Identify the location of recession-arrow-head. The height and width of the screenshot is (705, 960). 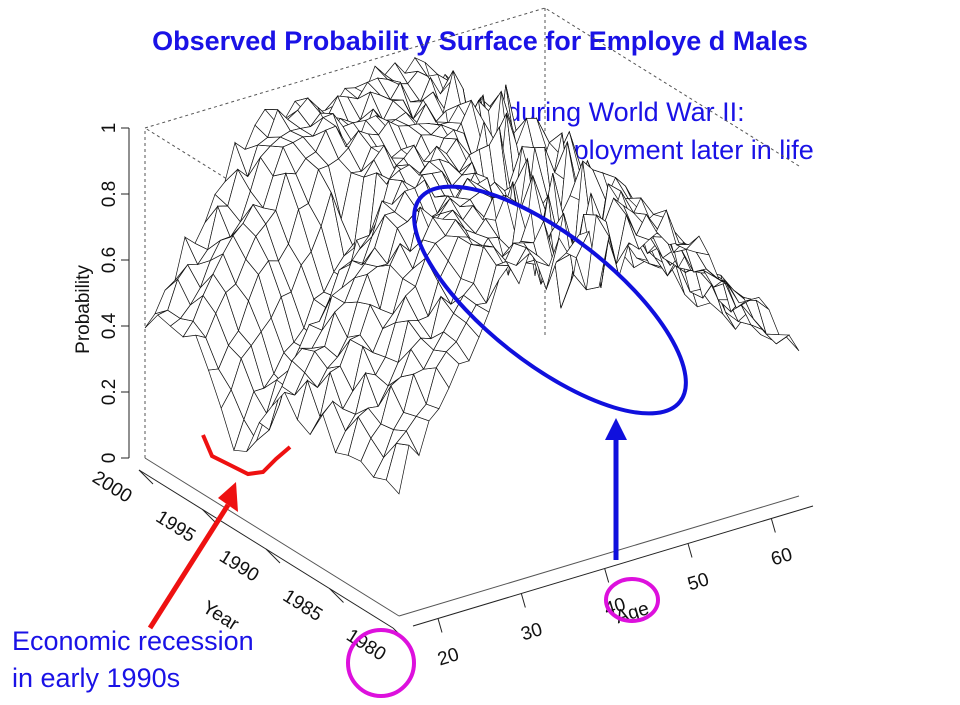
(228, 497).